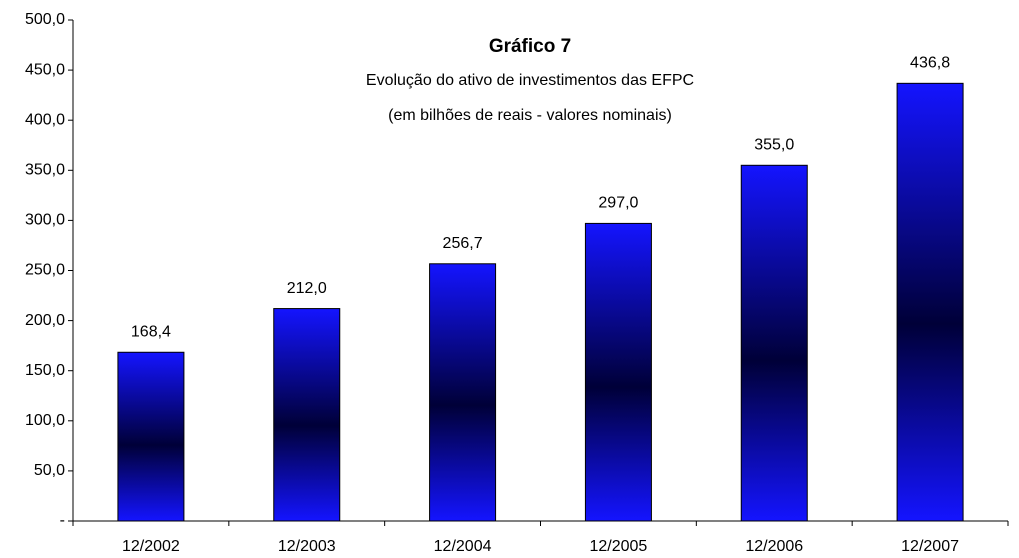 The image size is (1019, 558). What do you see at coordinates (62, 520) in the screenshot?
I see `y-tick-label: -` at bounding box center [62, 520].